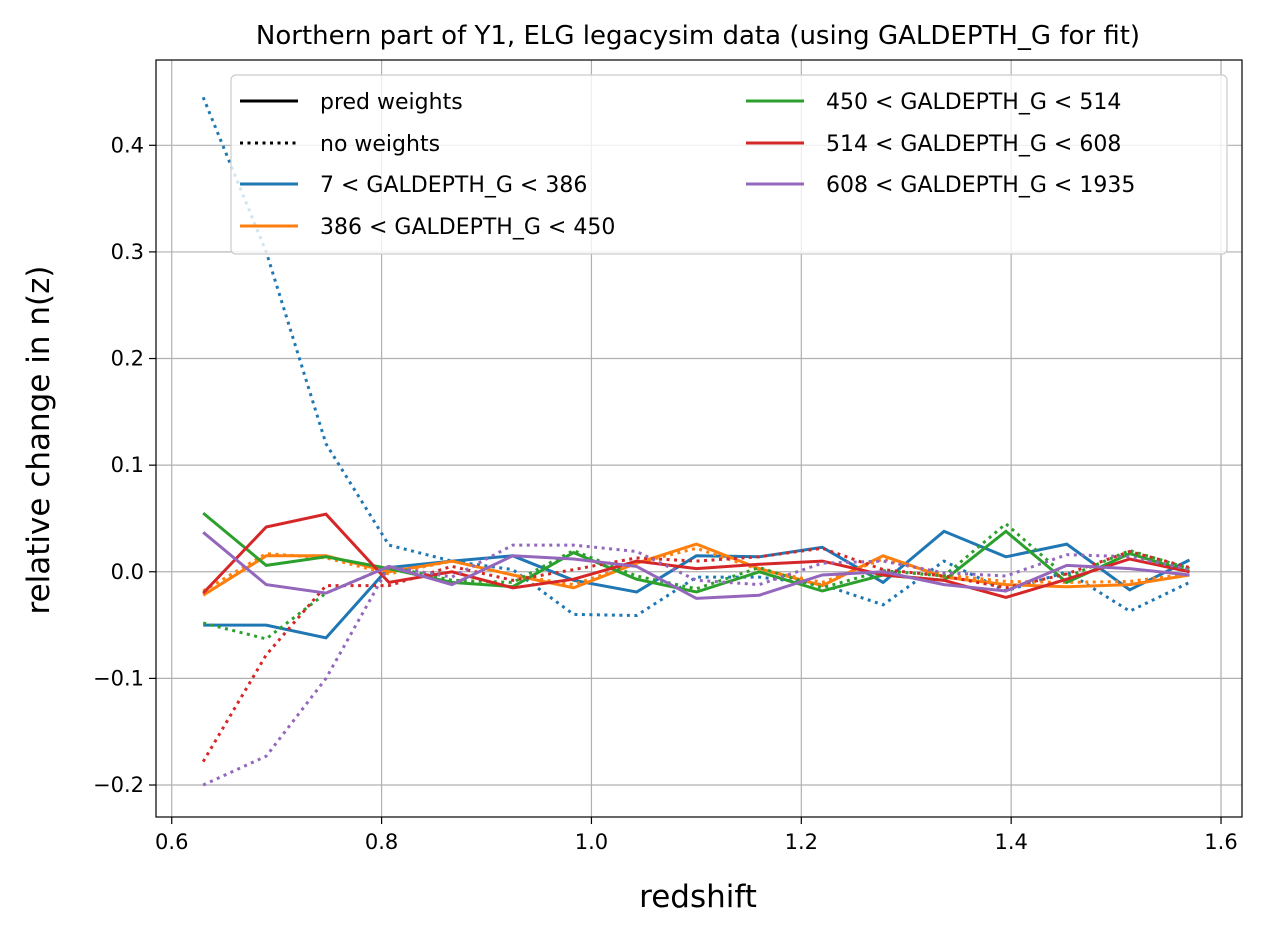 This screenshot has width=1285, height=934. I want to click on legend-label: no weights, so click(380, 144).